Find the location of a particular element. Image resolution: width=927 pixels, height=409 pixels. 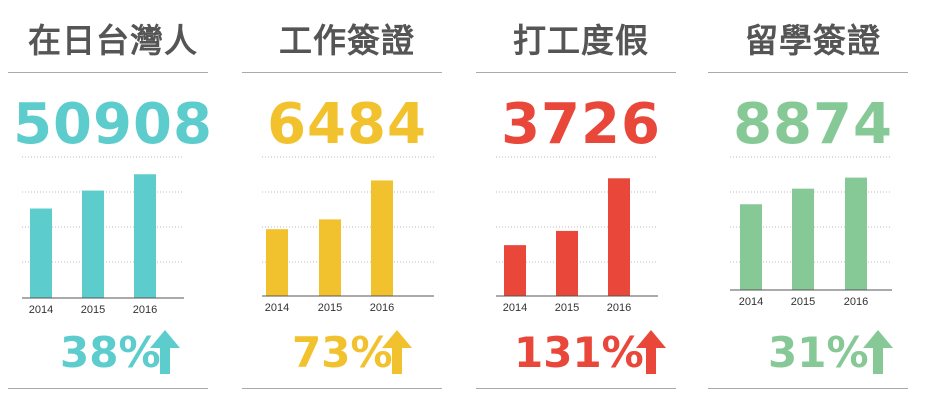

growth-percent: 73% is located at coordinates (342, 352).